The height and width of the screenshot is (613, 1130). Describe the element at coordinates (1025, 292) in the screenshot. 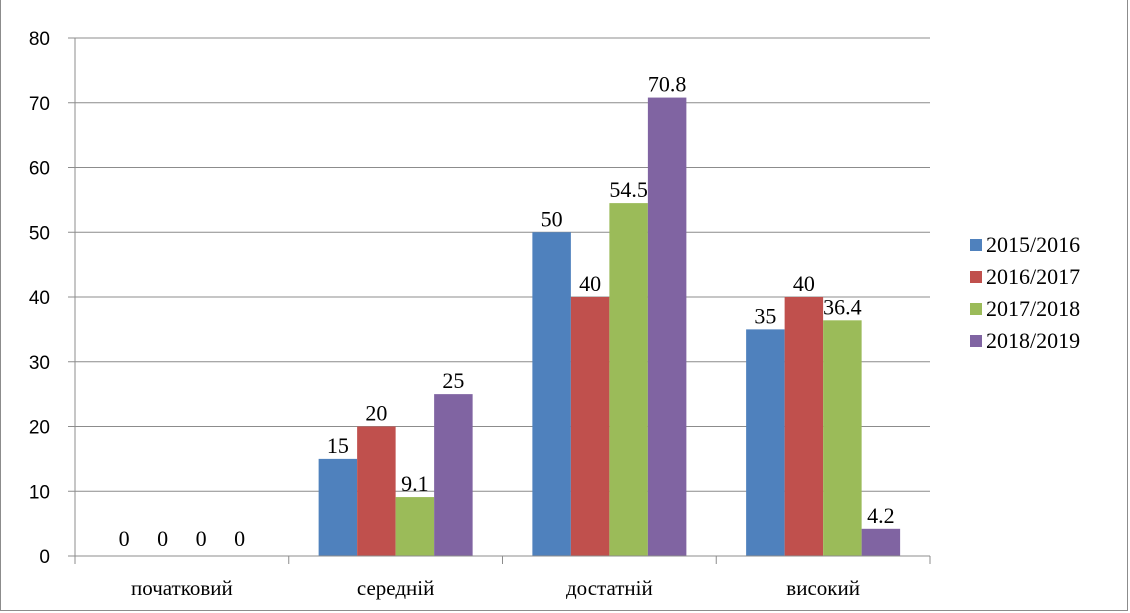

I see `legend: 2015/2016 2016/2017 2017/2018 2018/2019` at that location.